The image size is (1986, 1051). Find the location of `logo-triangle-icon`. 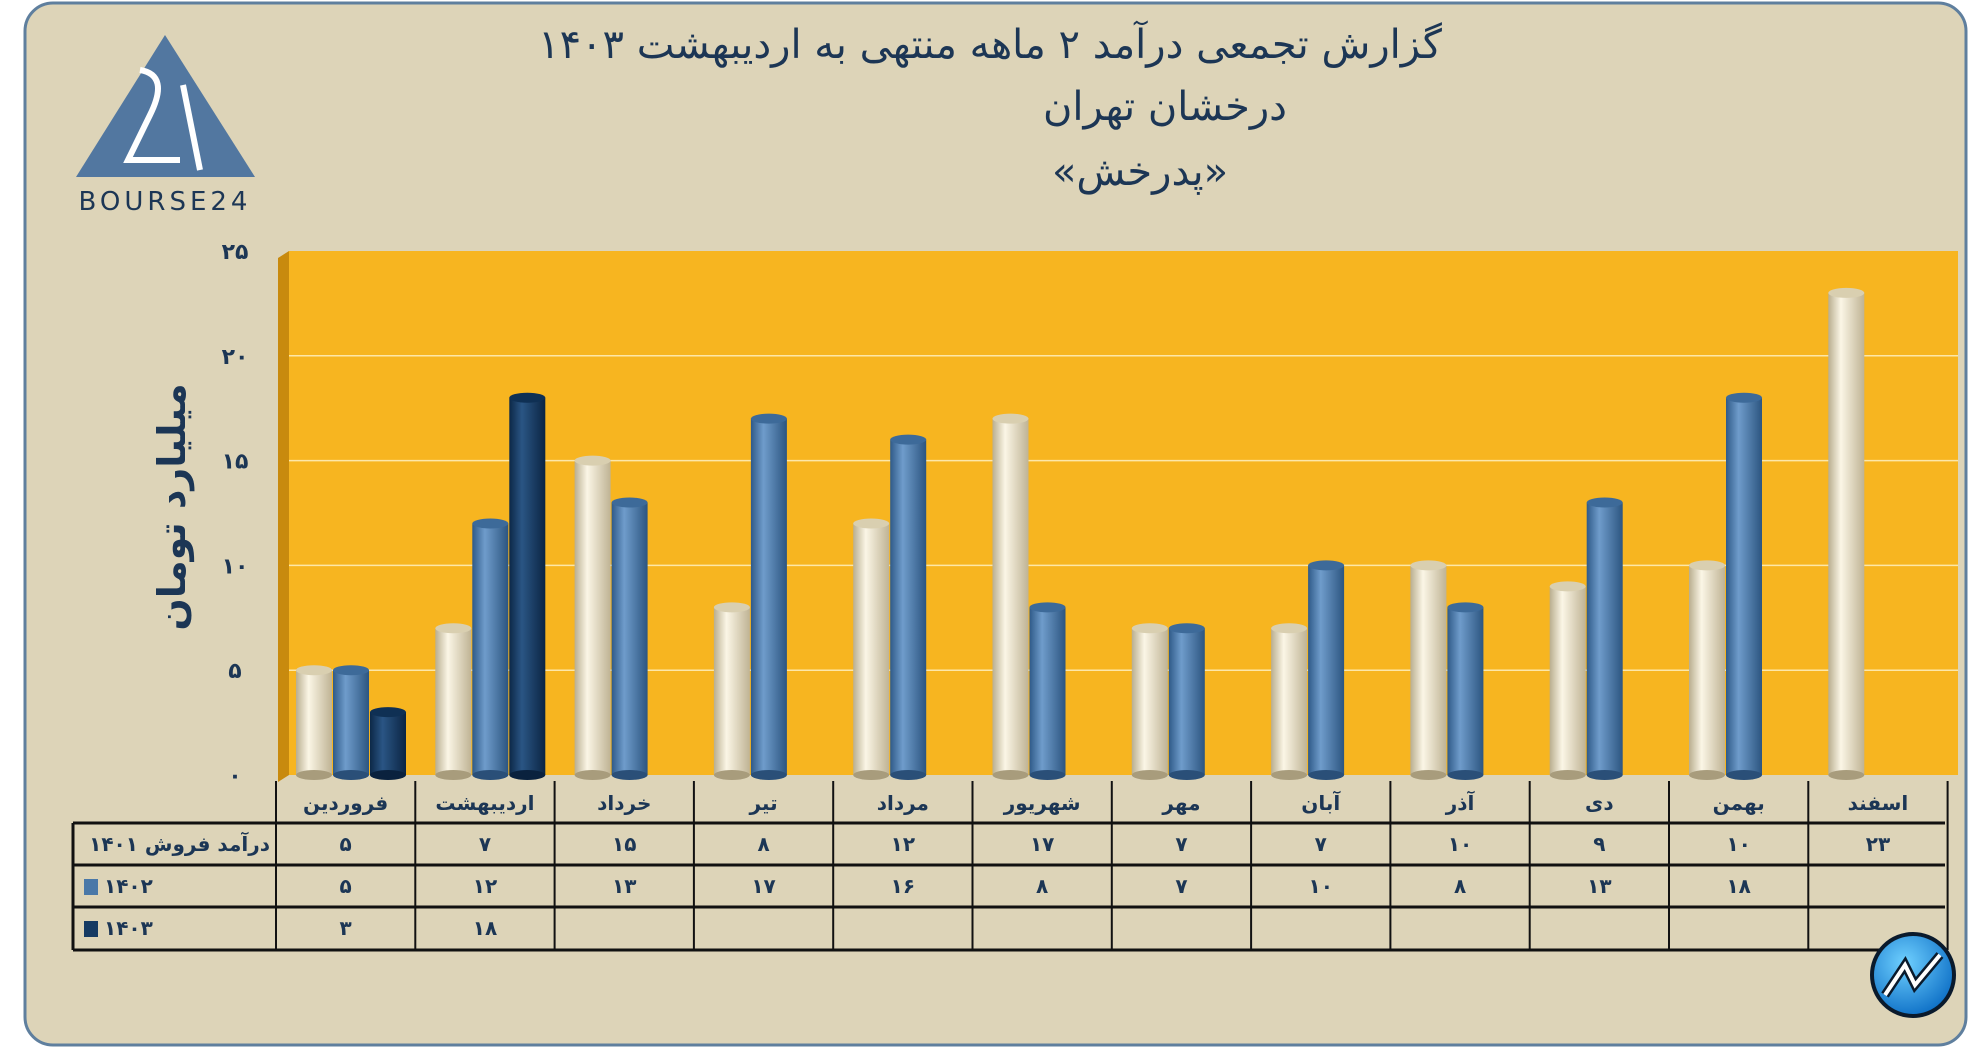

logo-triangle-icon is located at coordinates (165, 106).